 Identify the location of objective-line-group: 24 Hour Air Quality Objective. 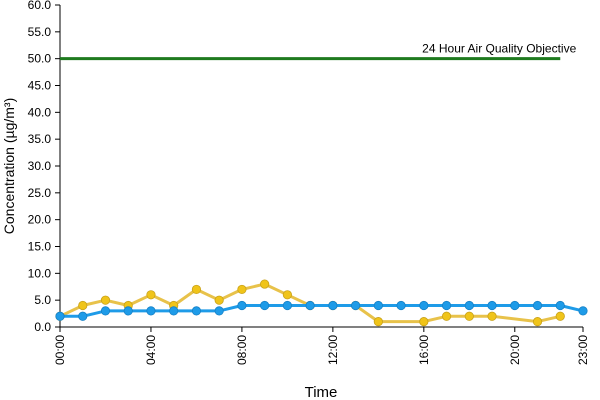
(318, 51).